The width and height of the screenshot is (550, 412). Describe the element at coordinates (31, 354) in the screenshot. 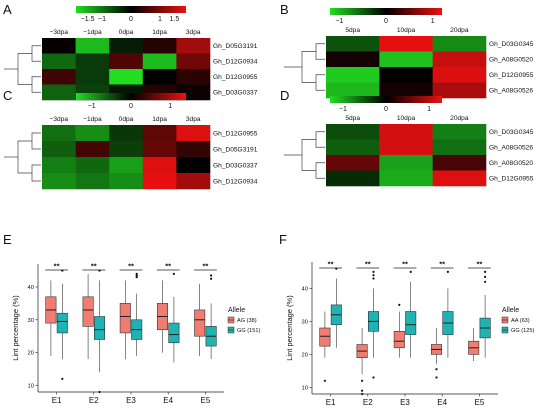

I see `y-tick-label: 20` at that location.